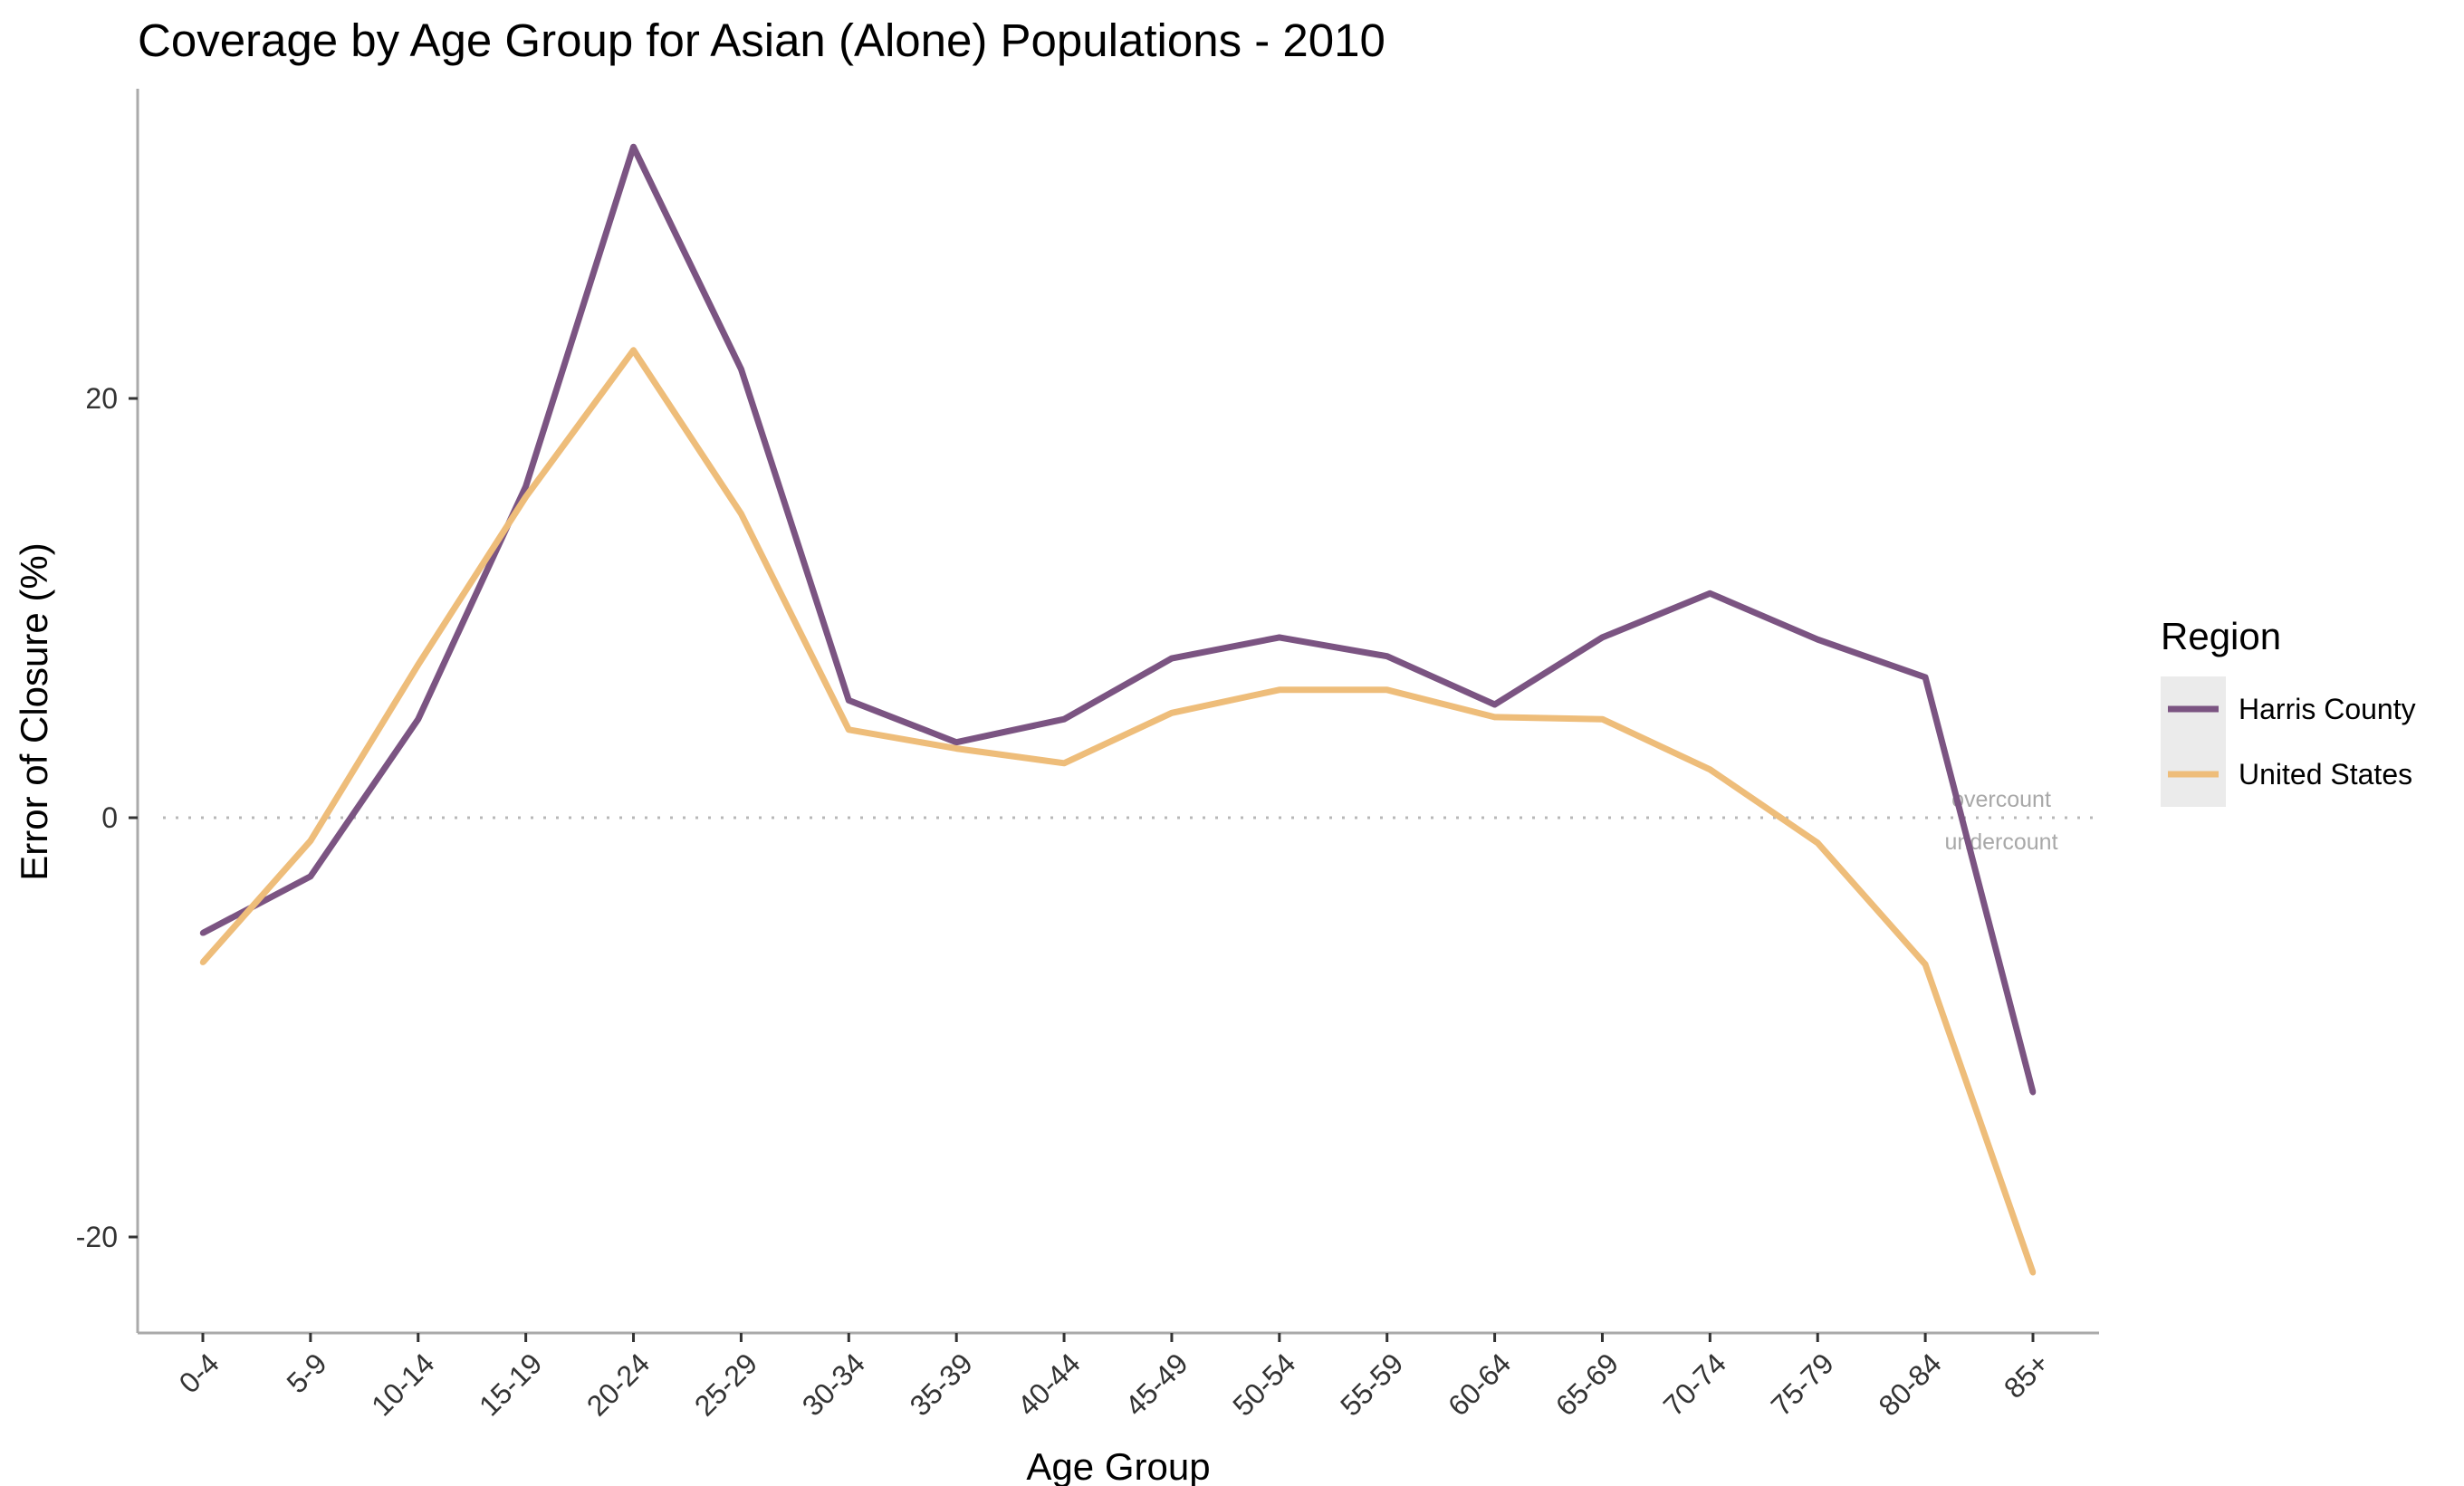 The image size is (2464, 1486). I want to click on x-tick-label: 65-69, so click(1587, 1384).